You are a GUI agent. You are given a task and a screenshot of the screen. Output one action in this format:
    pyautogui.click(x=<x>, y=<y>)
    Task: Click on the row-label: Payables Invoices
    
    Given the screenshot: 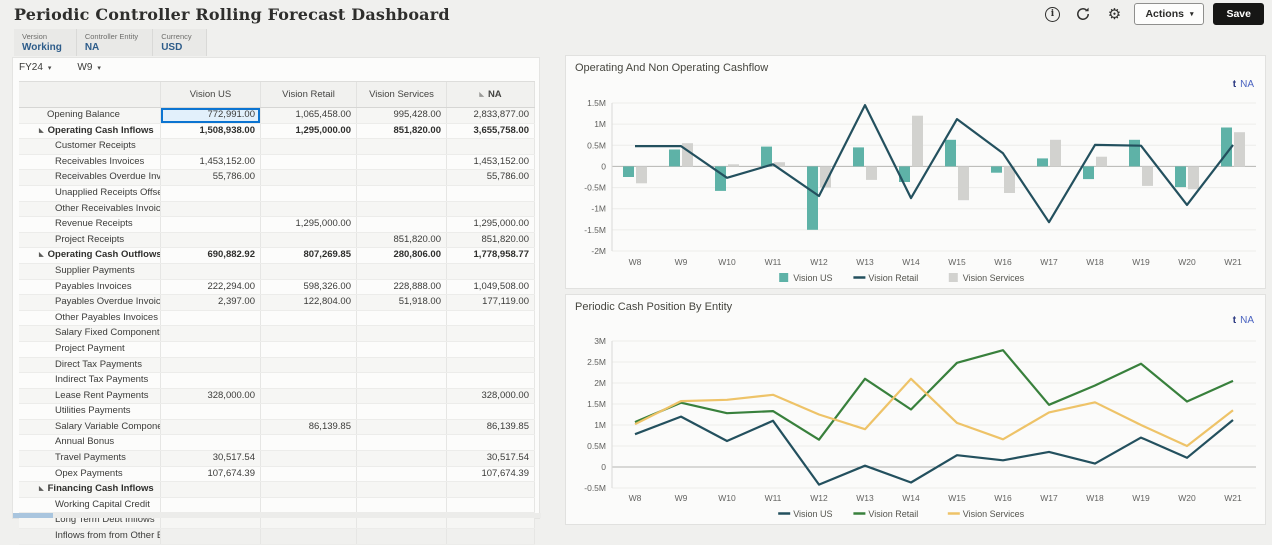 What is the action you would take?
    pyautogui.click(x=90, y=287)
    